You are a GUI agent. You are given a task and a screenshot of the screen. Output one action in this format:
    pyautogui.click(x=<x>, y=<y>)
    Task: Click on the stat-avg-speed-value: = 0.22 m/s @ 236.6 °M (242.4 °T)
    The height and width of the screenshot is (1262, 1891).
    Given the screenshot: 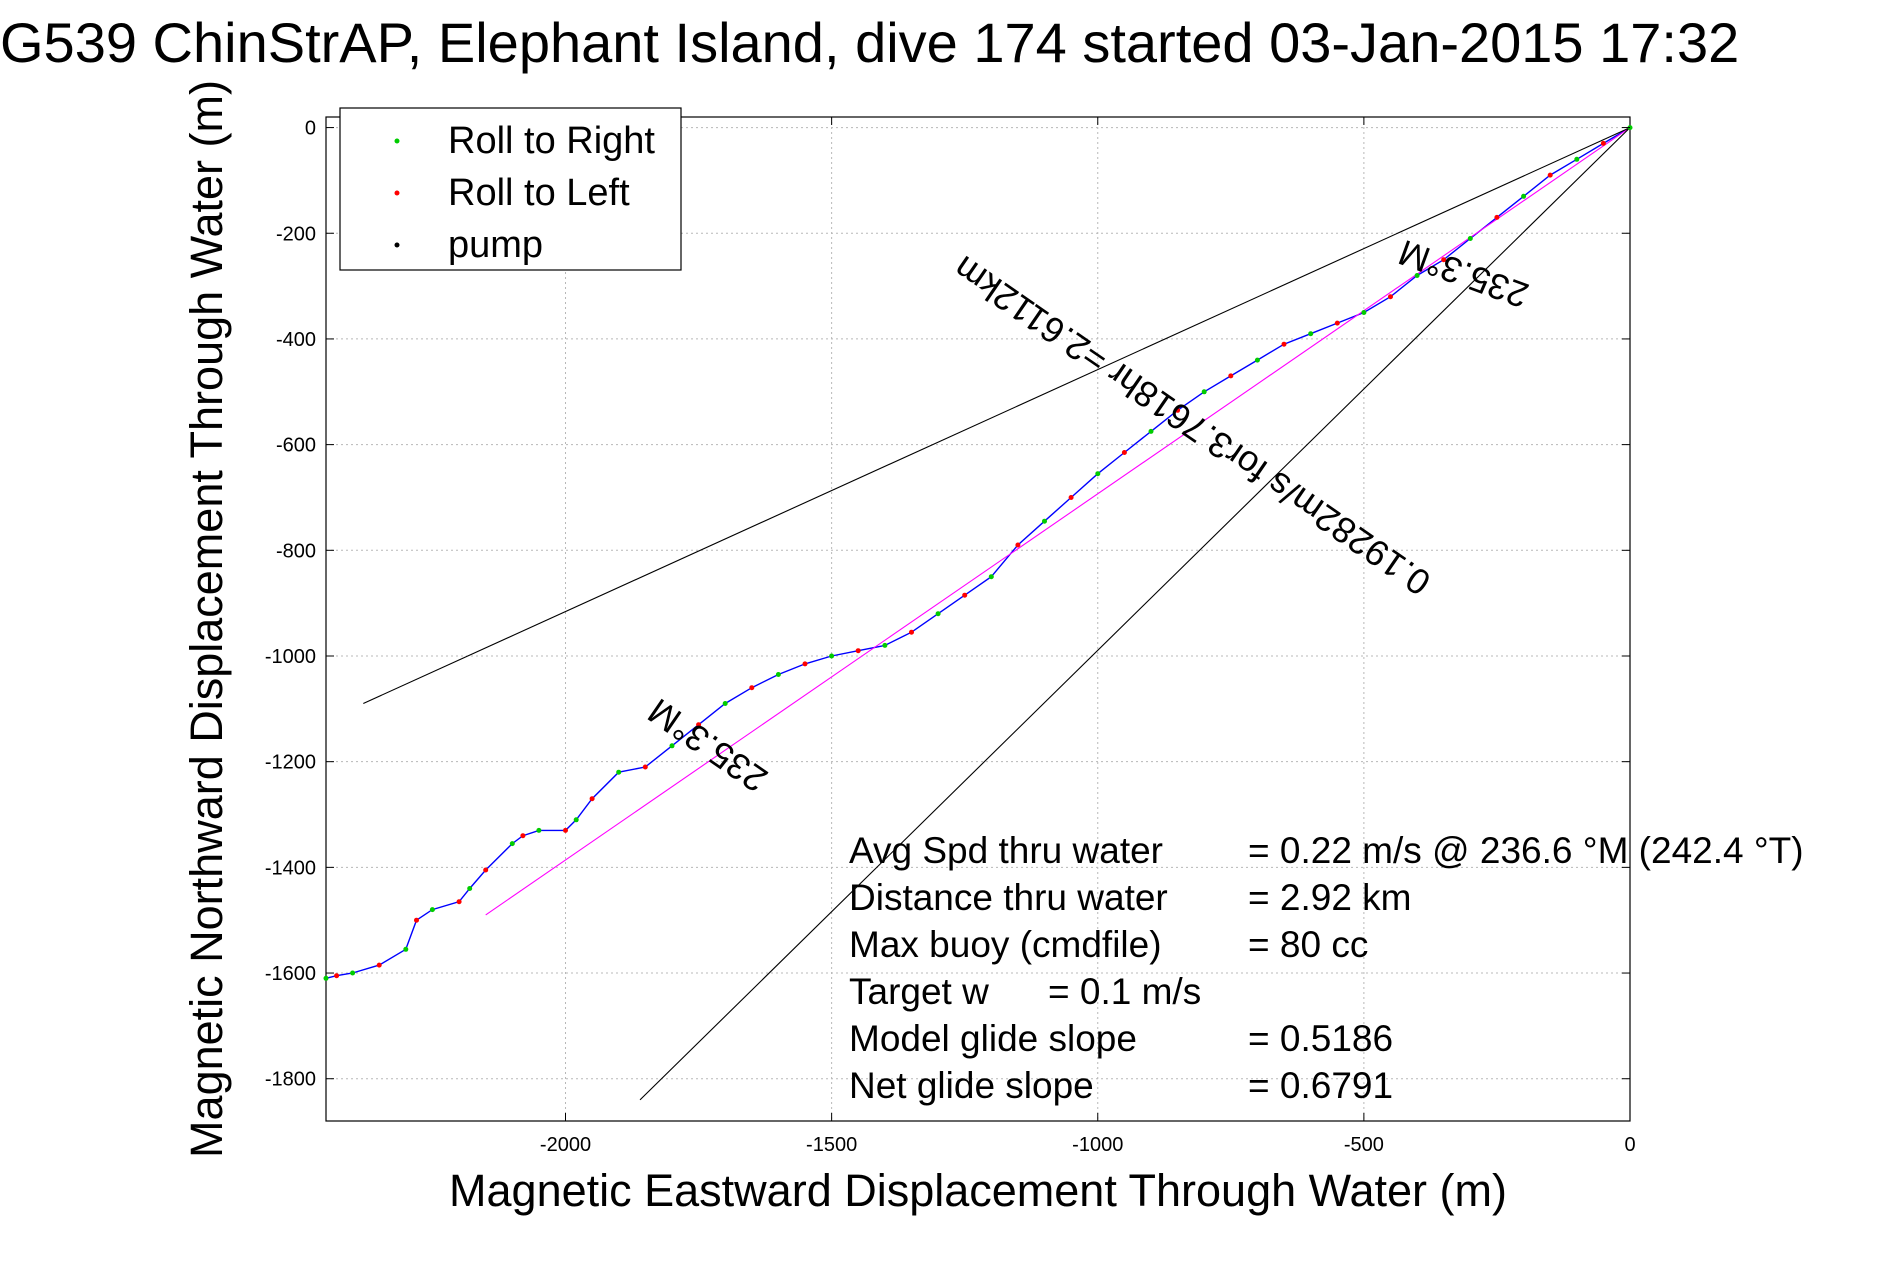 What is the action you would take?
    pyautogui.click(x=1526, y=850)
    